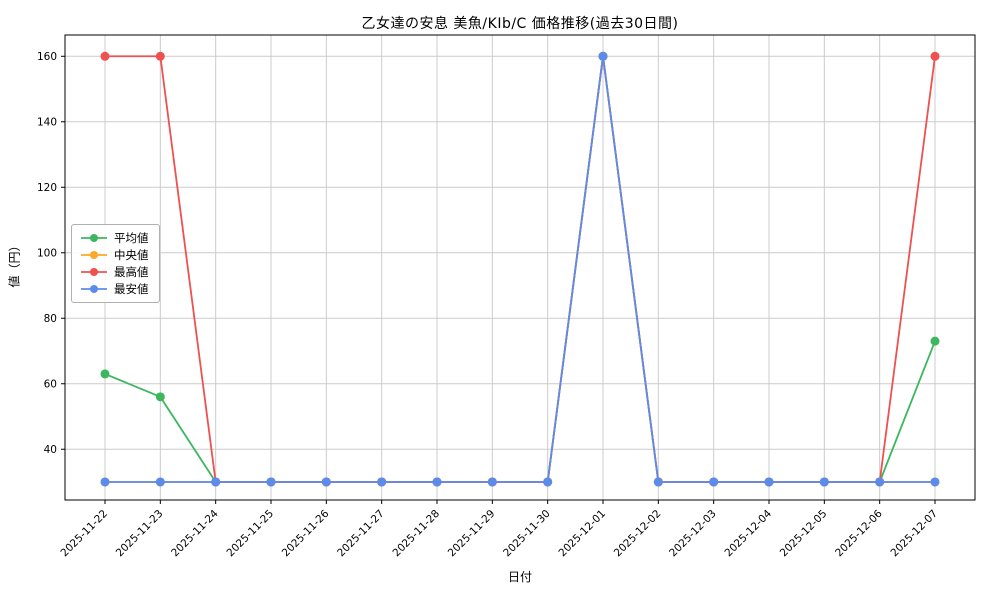 The height and width of the screenshot is (600, 1000). What do you see at coordinates (582, 534) in the screenshot?
I see `x-tick-label: 2025-12-01` at bounding box center [582, 534].